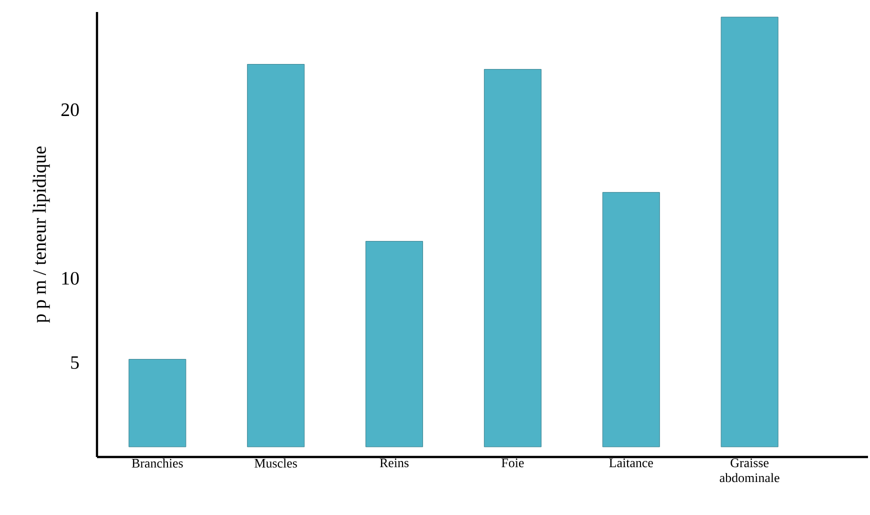  I want to click on x-tick-label: Reins, so click(394, 463).